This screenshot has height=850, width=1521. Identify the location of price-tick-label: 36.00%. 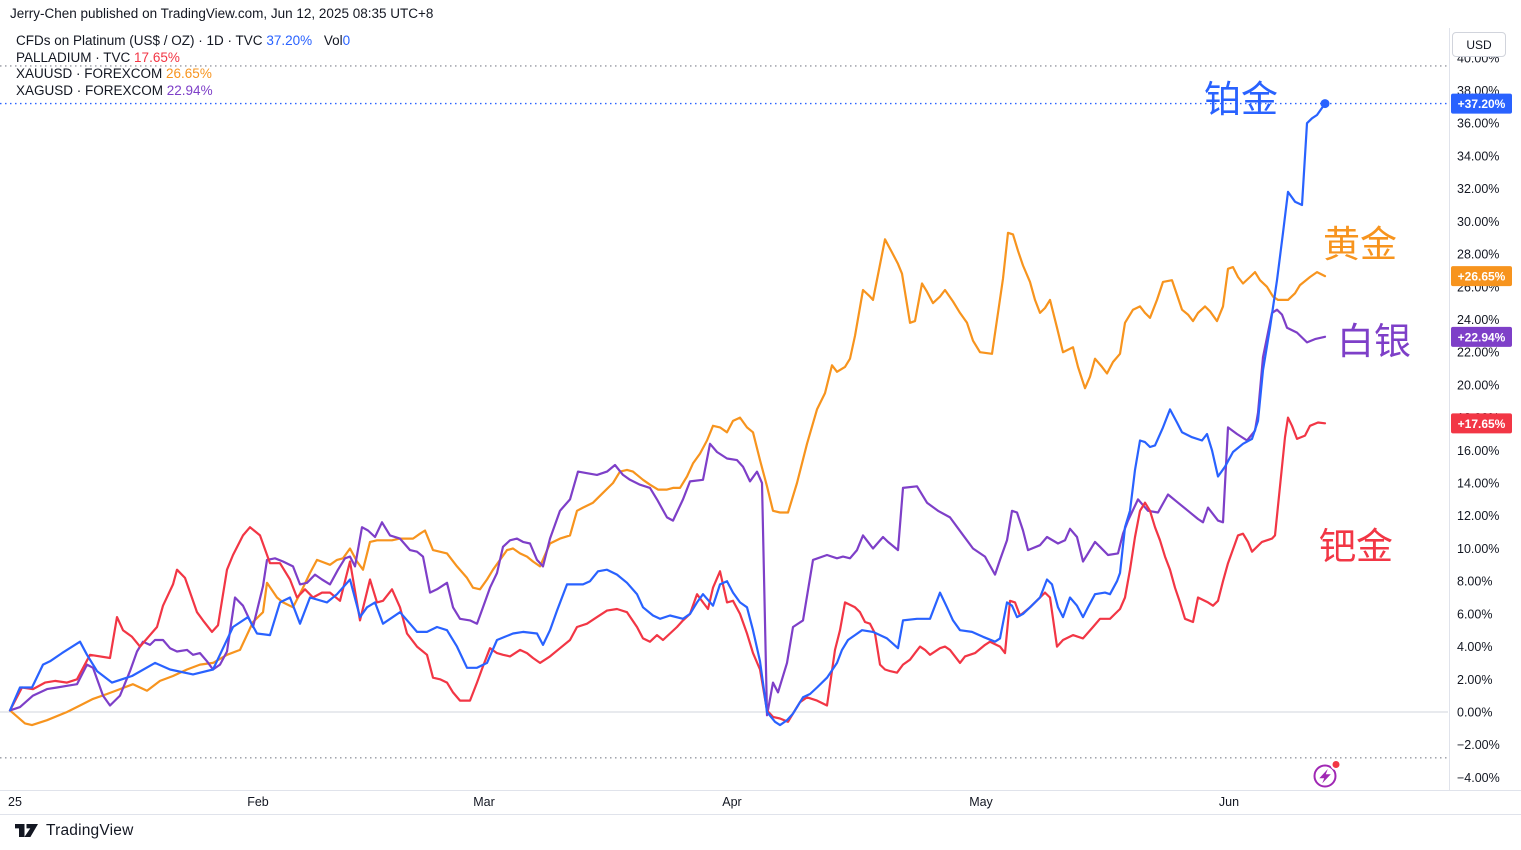
(1478, 124).